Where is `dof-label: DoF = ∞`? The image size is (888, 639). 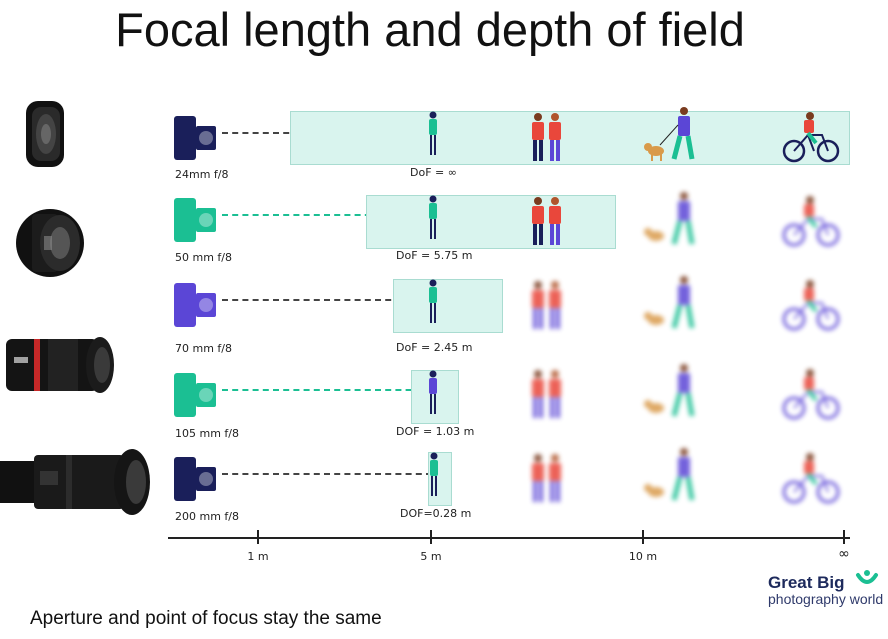
dof-label: DoF = ∞ is located at coordinates (433, 172).